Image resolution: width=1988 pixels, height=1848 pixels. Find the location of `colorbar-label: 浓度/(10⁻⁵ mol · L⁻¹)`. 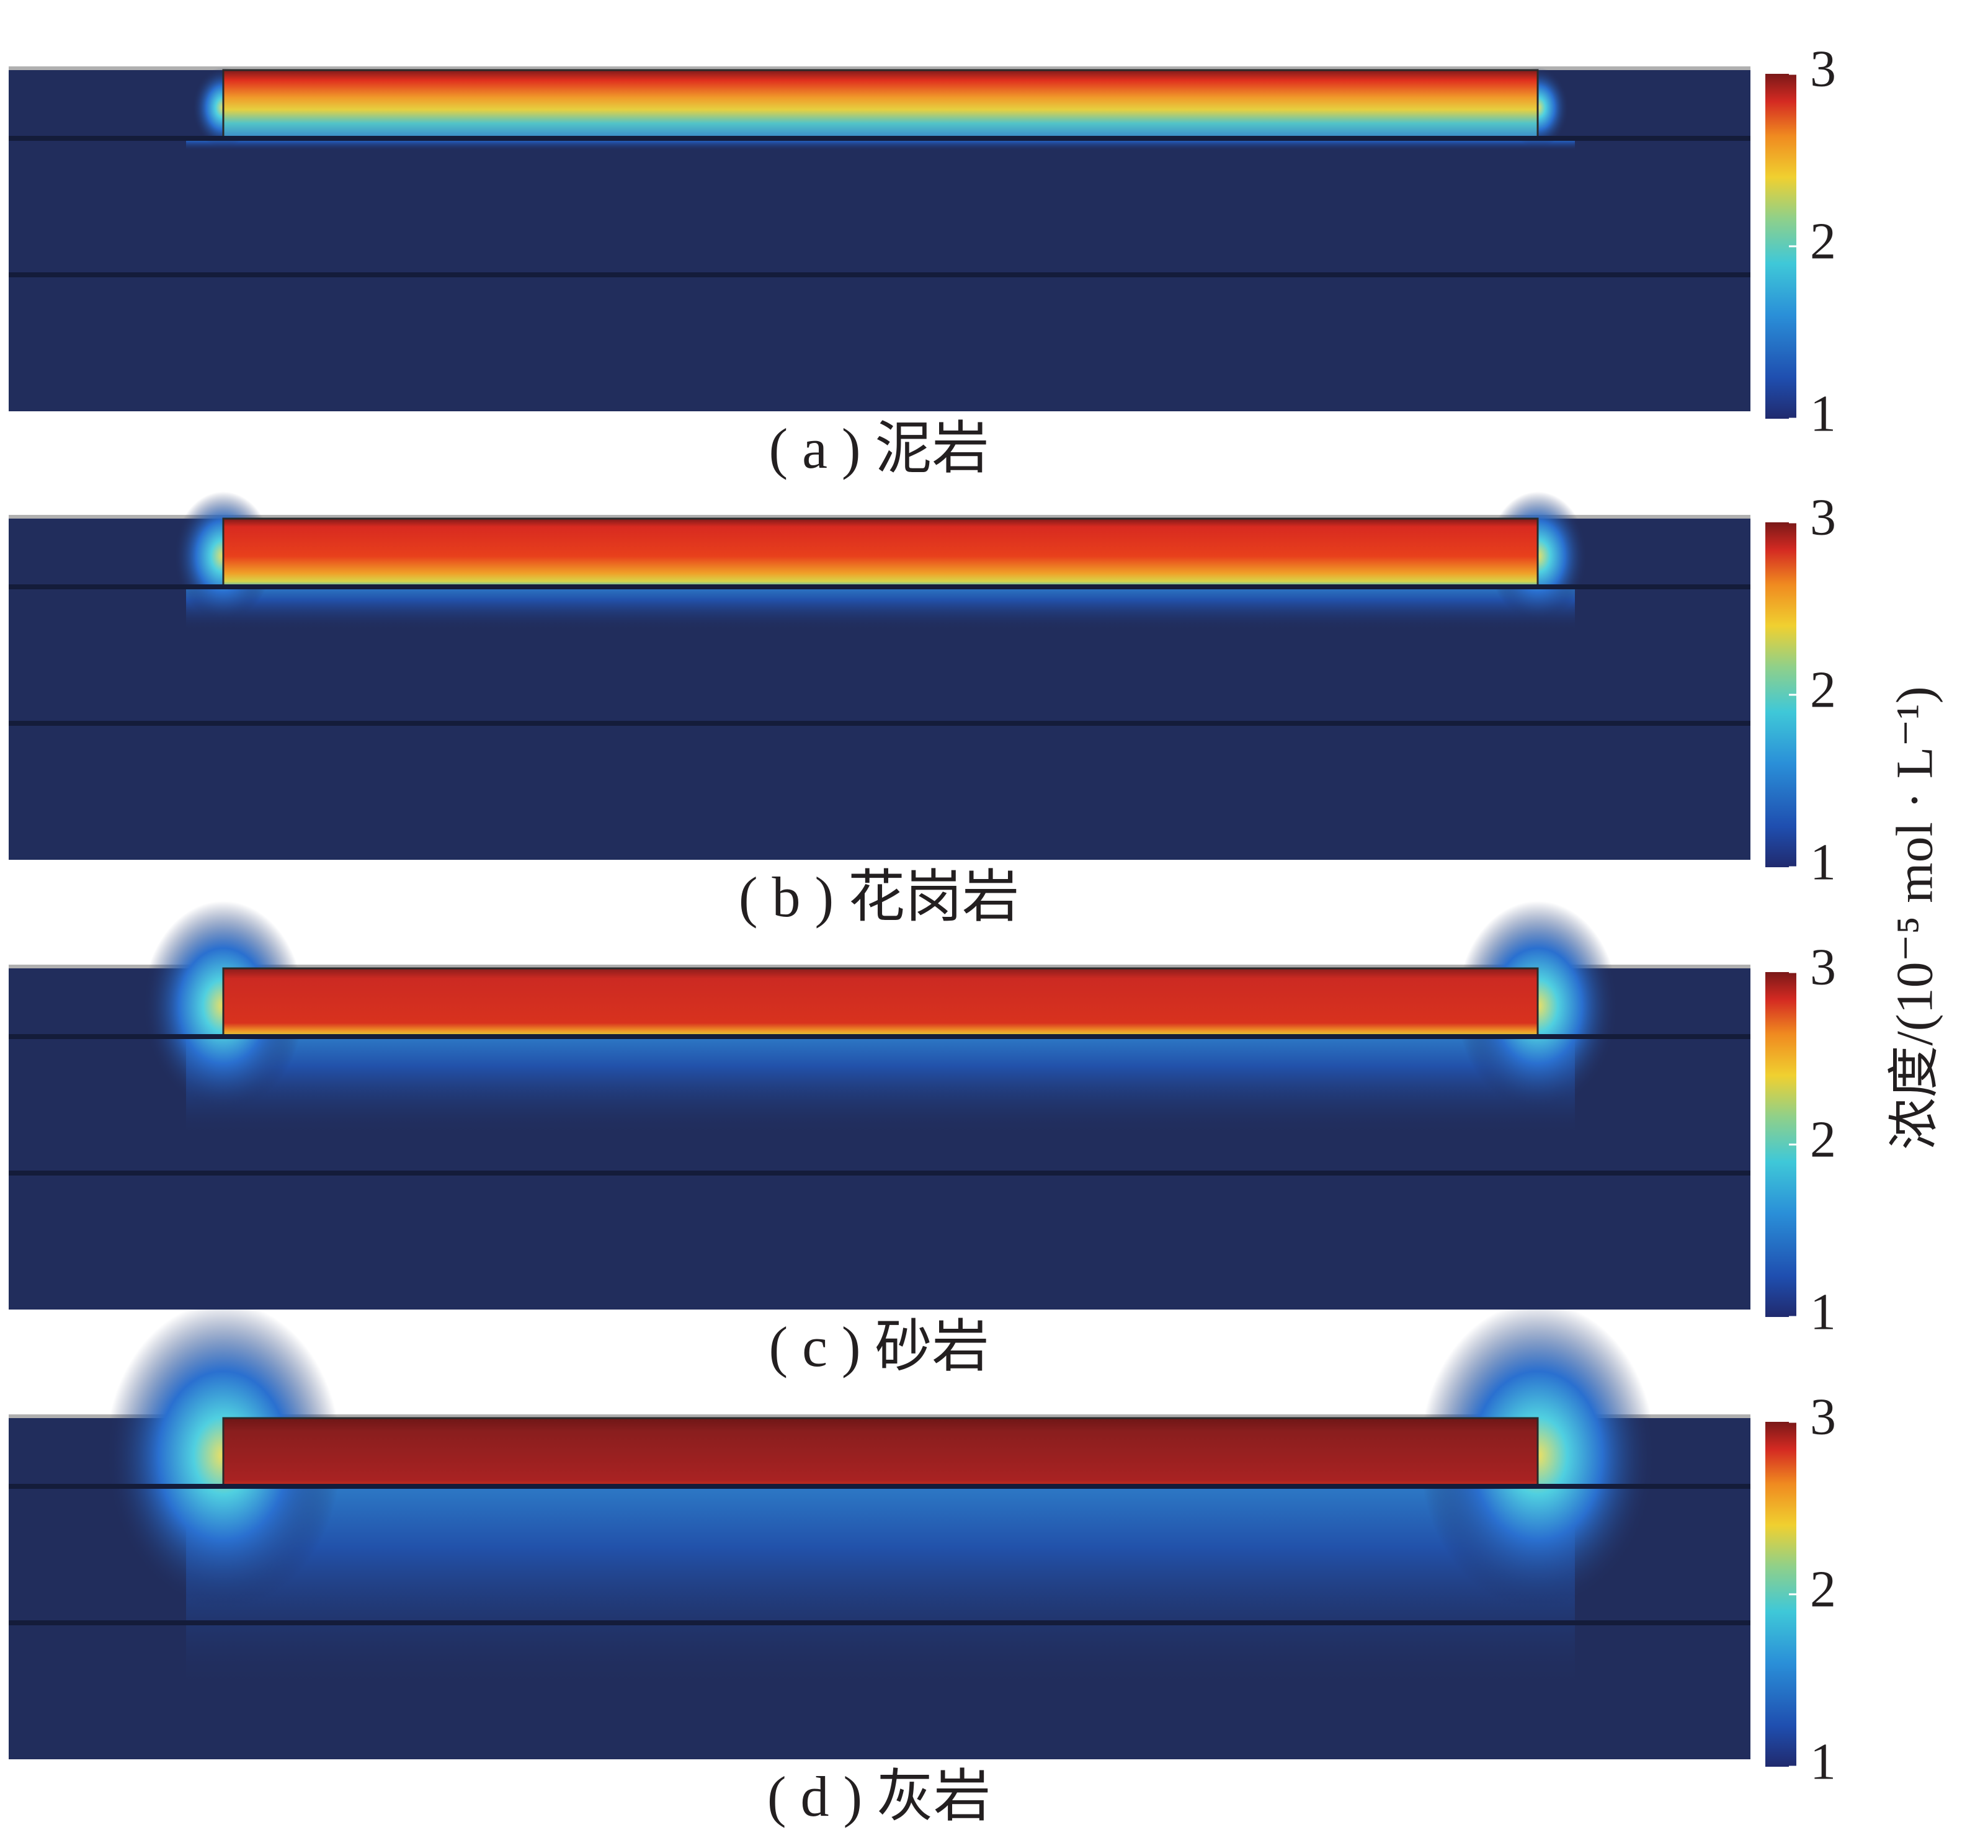

colorbar-label: 浓度/(10⁻⁵ mol · L⁻¹) is located at coordinates (1914, 917).